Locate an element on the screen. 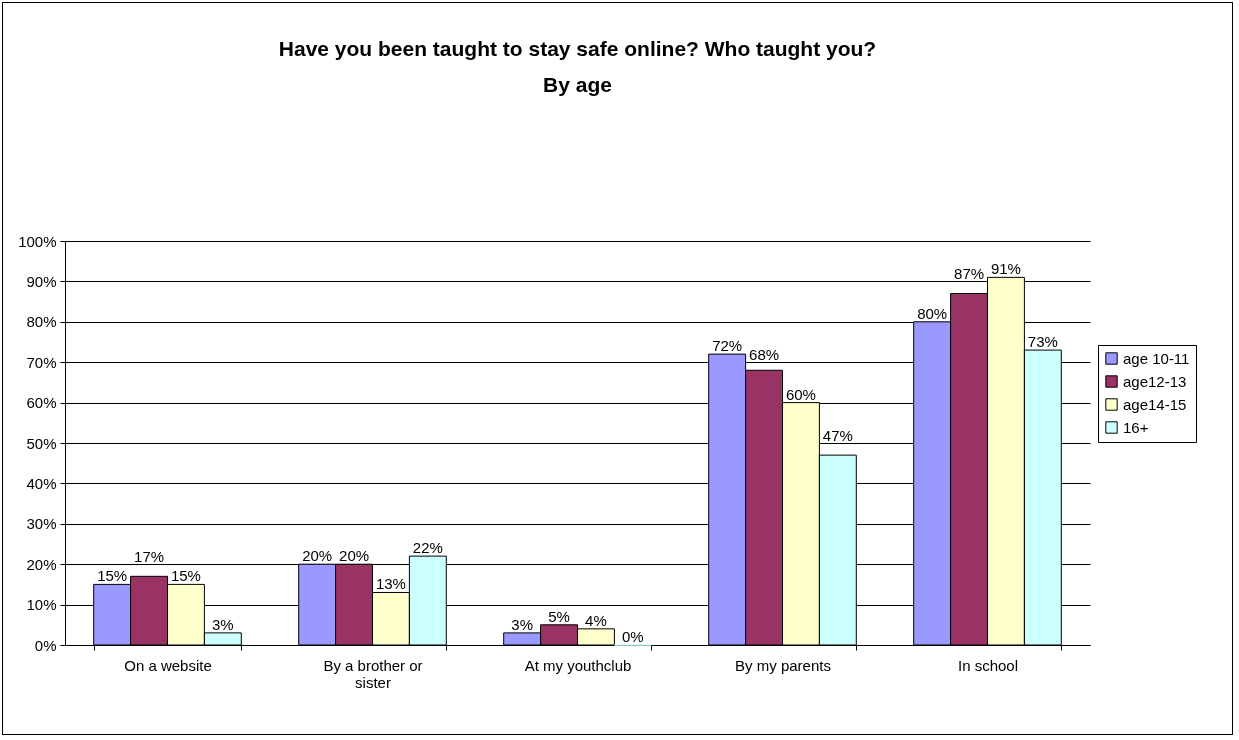  data-label: 68% is located at coordinates (764, 355).